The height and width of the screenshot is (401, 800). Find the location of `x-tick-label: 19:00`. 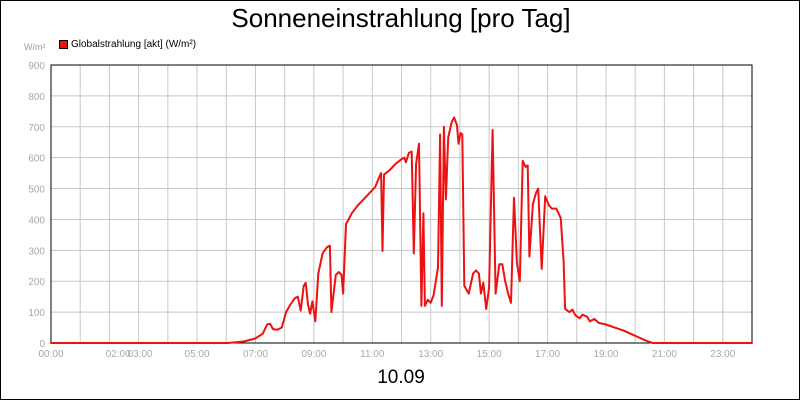

x-tick-label: 19:00 is located at coordinates (605, 354).